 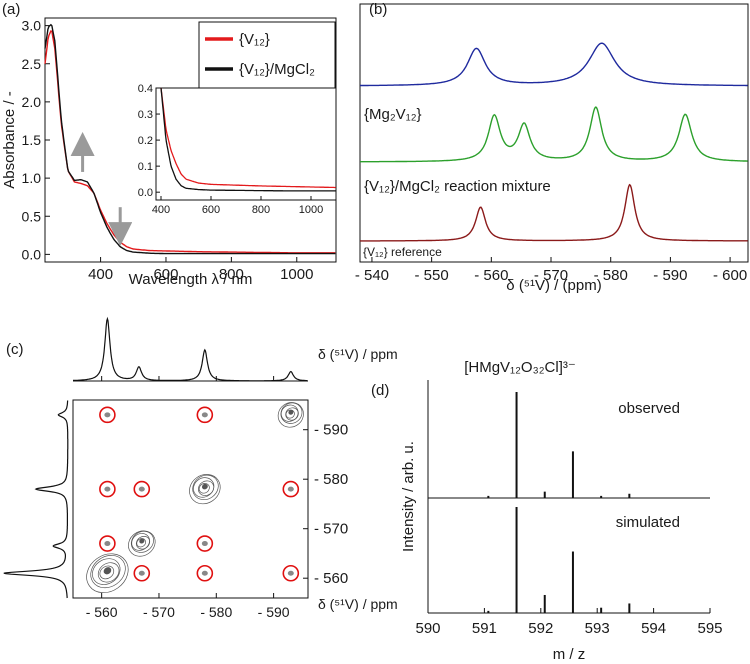 I want to click on inset-x-tick-label: 800, so click(x=261, y=210).